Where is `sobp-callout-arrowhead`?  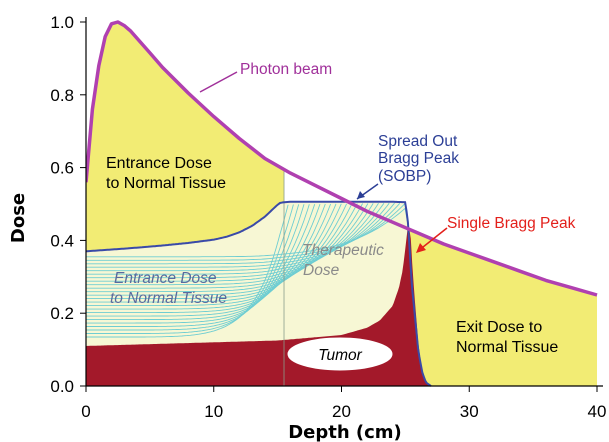 sobp-callout-arrowhead is located at coordinates (361, 195).